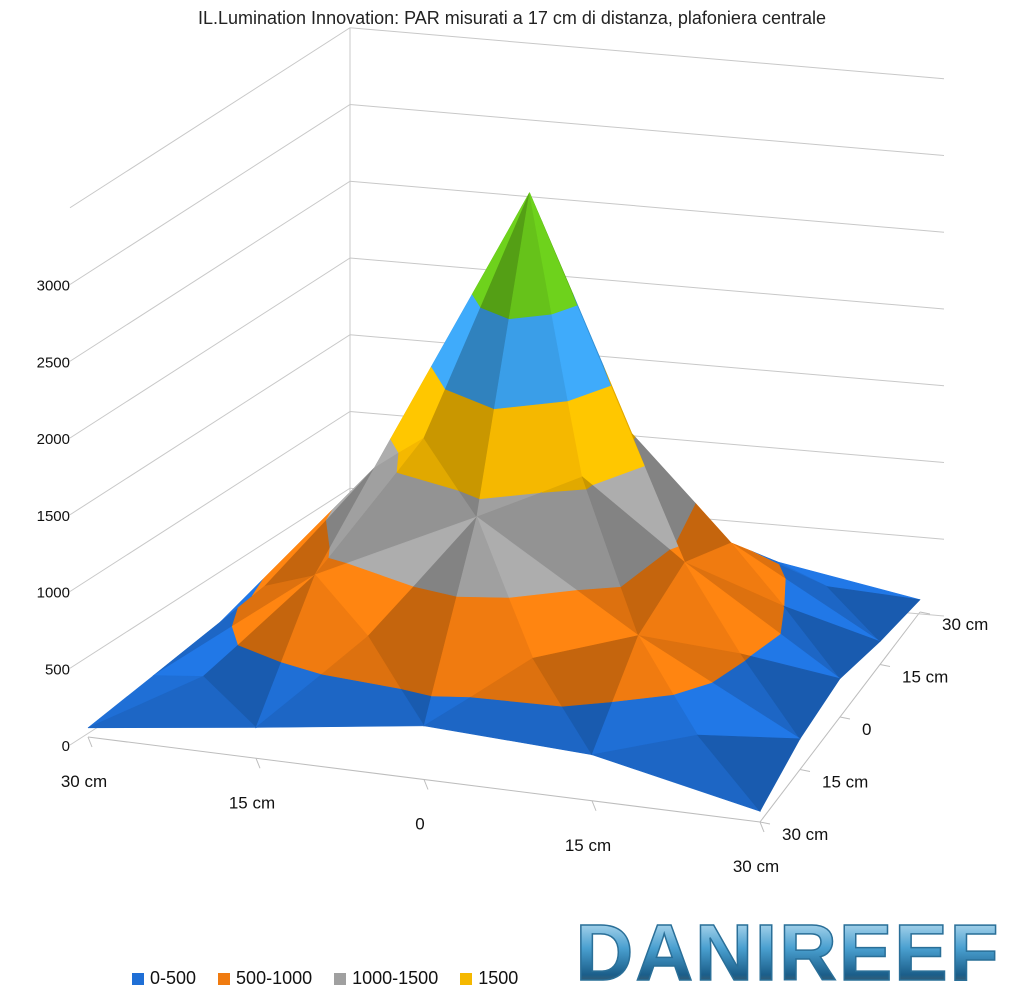 Image resolution: width=1024 pixels, height=1005 pixels. Describe the element at coordinates (53, 362) in the screenshot. I see `z-tick-label: 2500` at that location.